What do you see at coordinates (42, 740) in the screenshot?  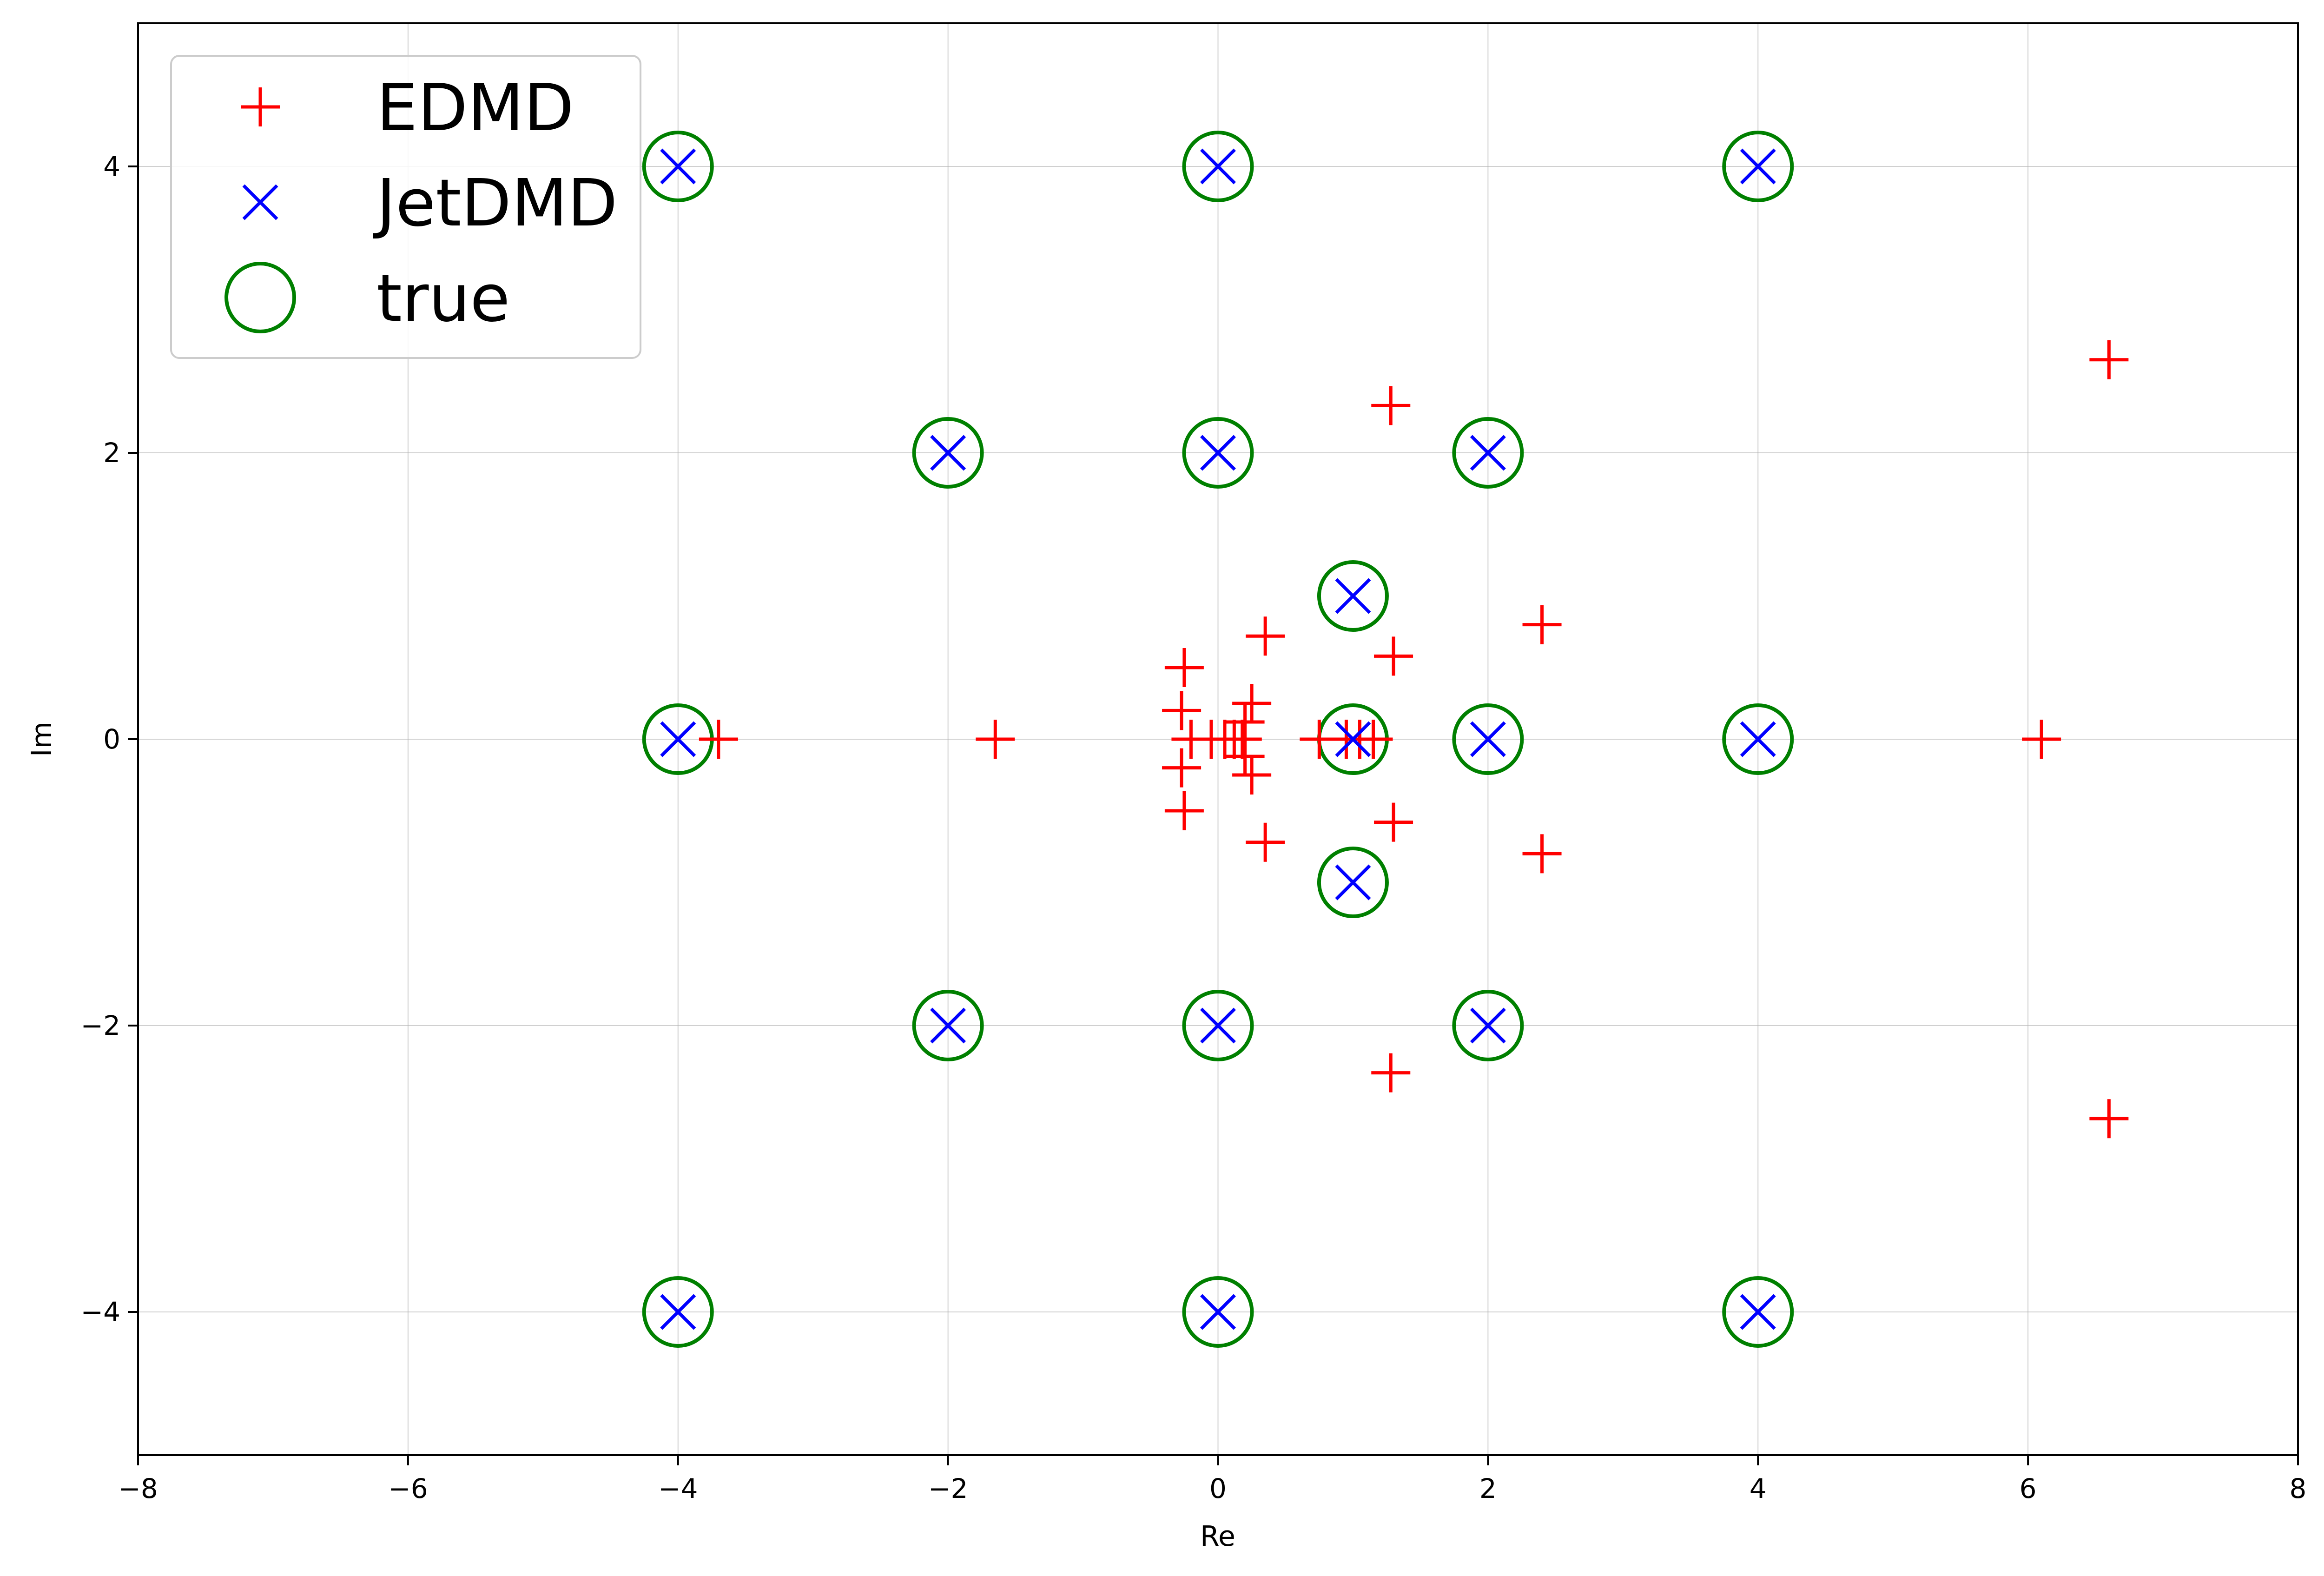 I see `y-axis-label: Im` at bounding box center [42, 740].